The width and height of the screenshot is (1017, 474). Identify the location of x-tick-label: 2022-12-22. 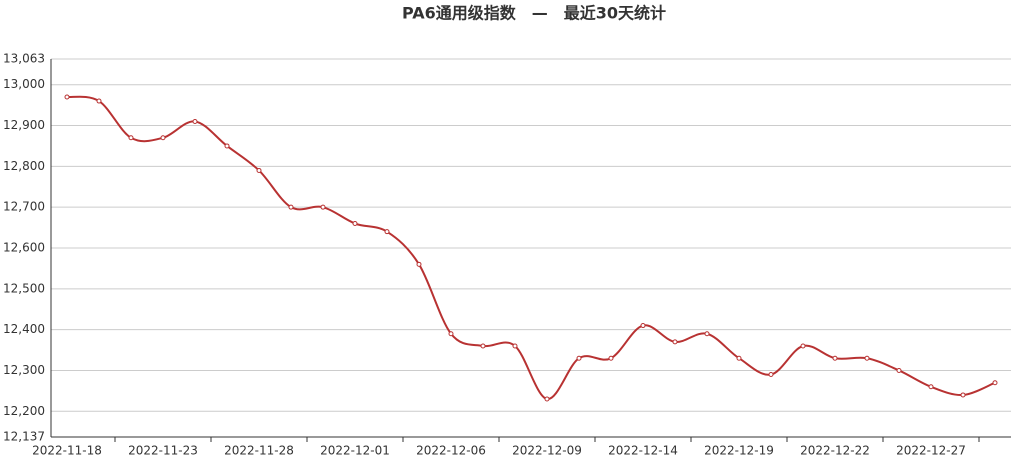
(835, 451).